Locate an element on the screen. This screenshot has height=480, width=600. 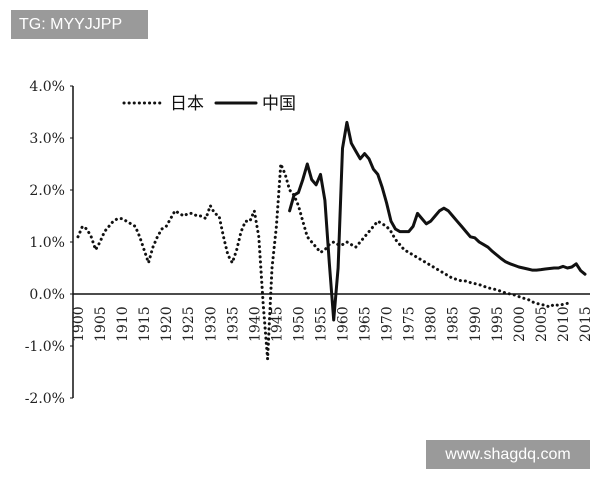
watermark-bottom-right: www.shagdq.com is located at coordinates (508, 454).